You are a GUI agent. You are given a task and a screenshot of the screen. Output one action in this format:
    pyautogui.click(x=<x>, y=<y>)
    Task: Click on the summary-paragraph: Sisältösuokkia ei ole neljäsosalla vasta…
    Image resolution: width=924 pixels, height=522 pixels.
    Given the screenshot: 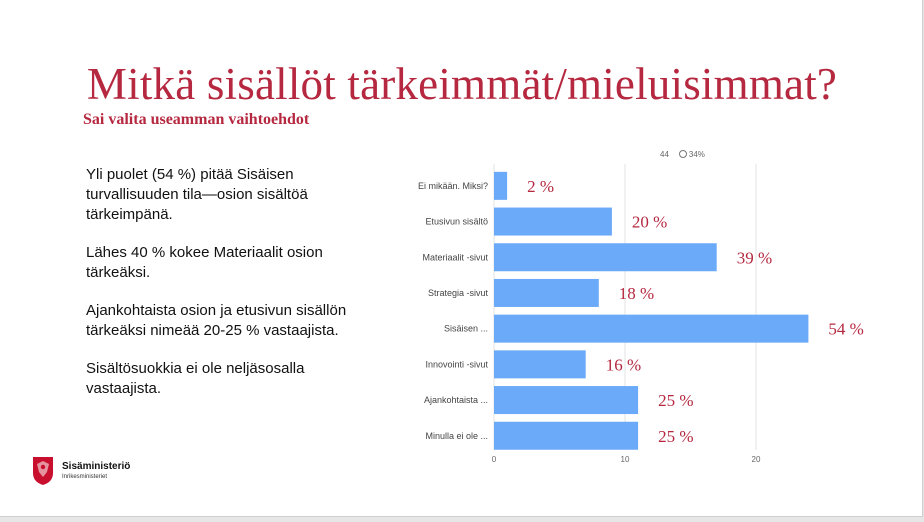 What is the action you would take?
    pyautogui.click(x=195, y=378)
    